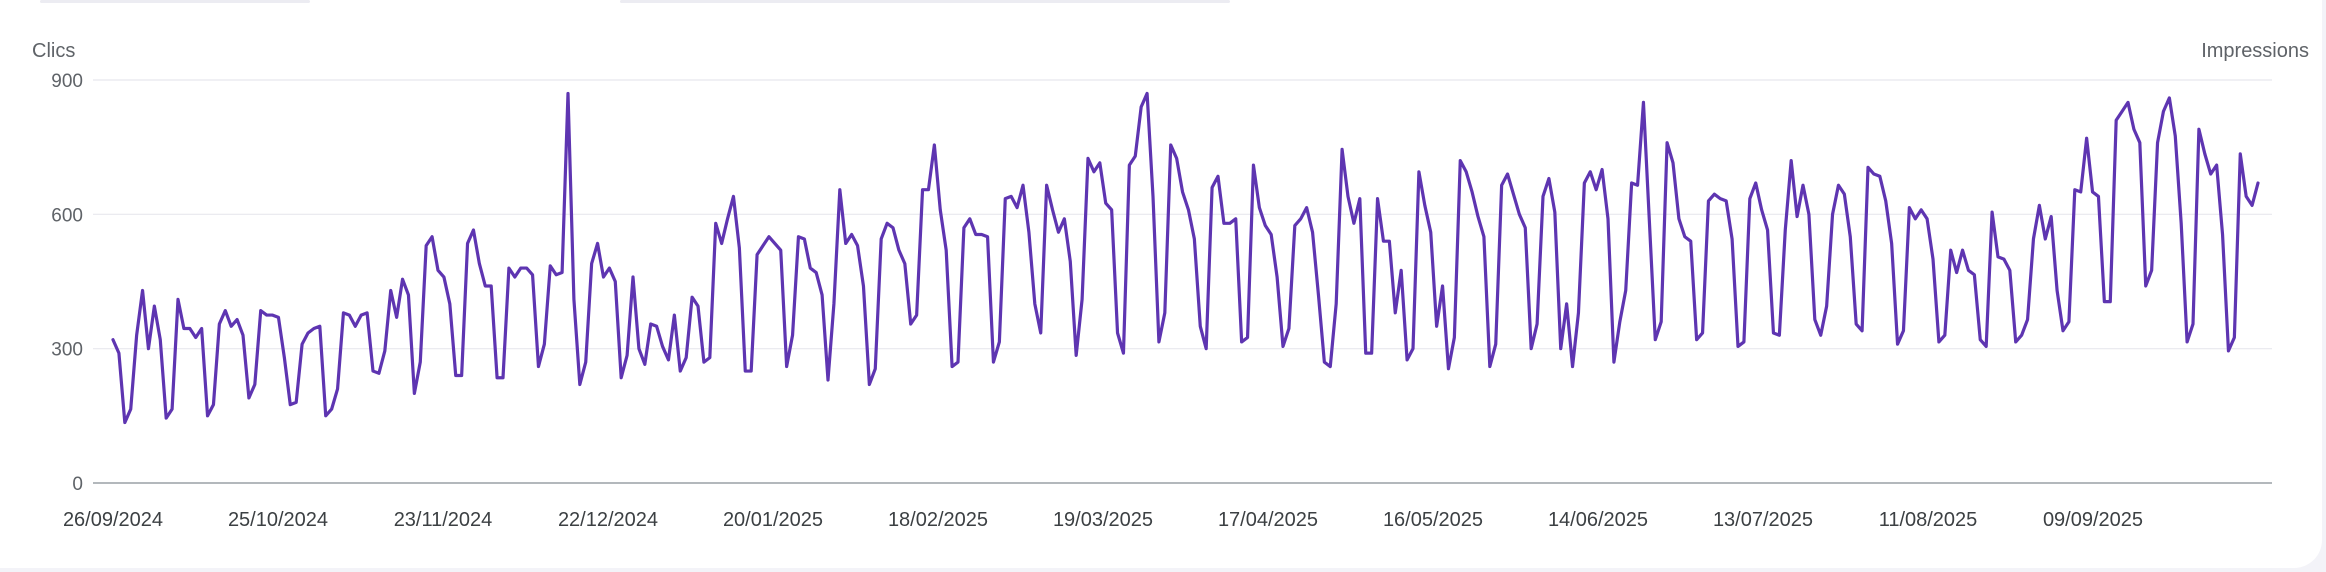 The image size is (2326, 572). Describe the element at coordinates (1103, 520) in the screenshot. I see `x-tick-label: 19/03/2025` at that location.